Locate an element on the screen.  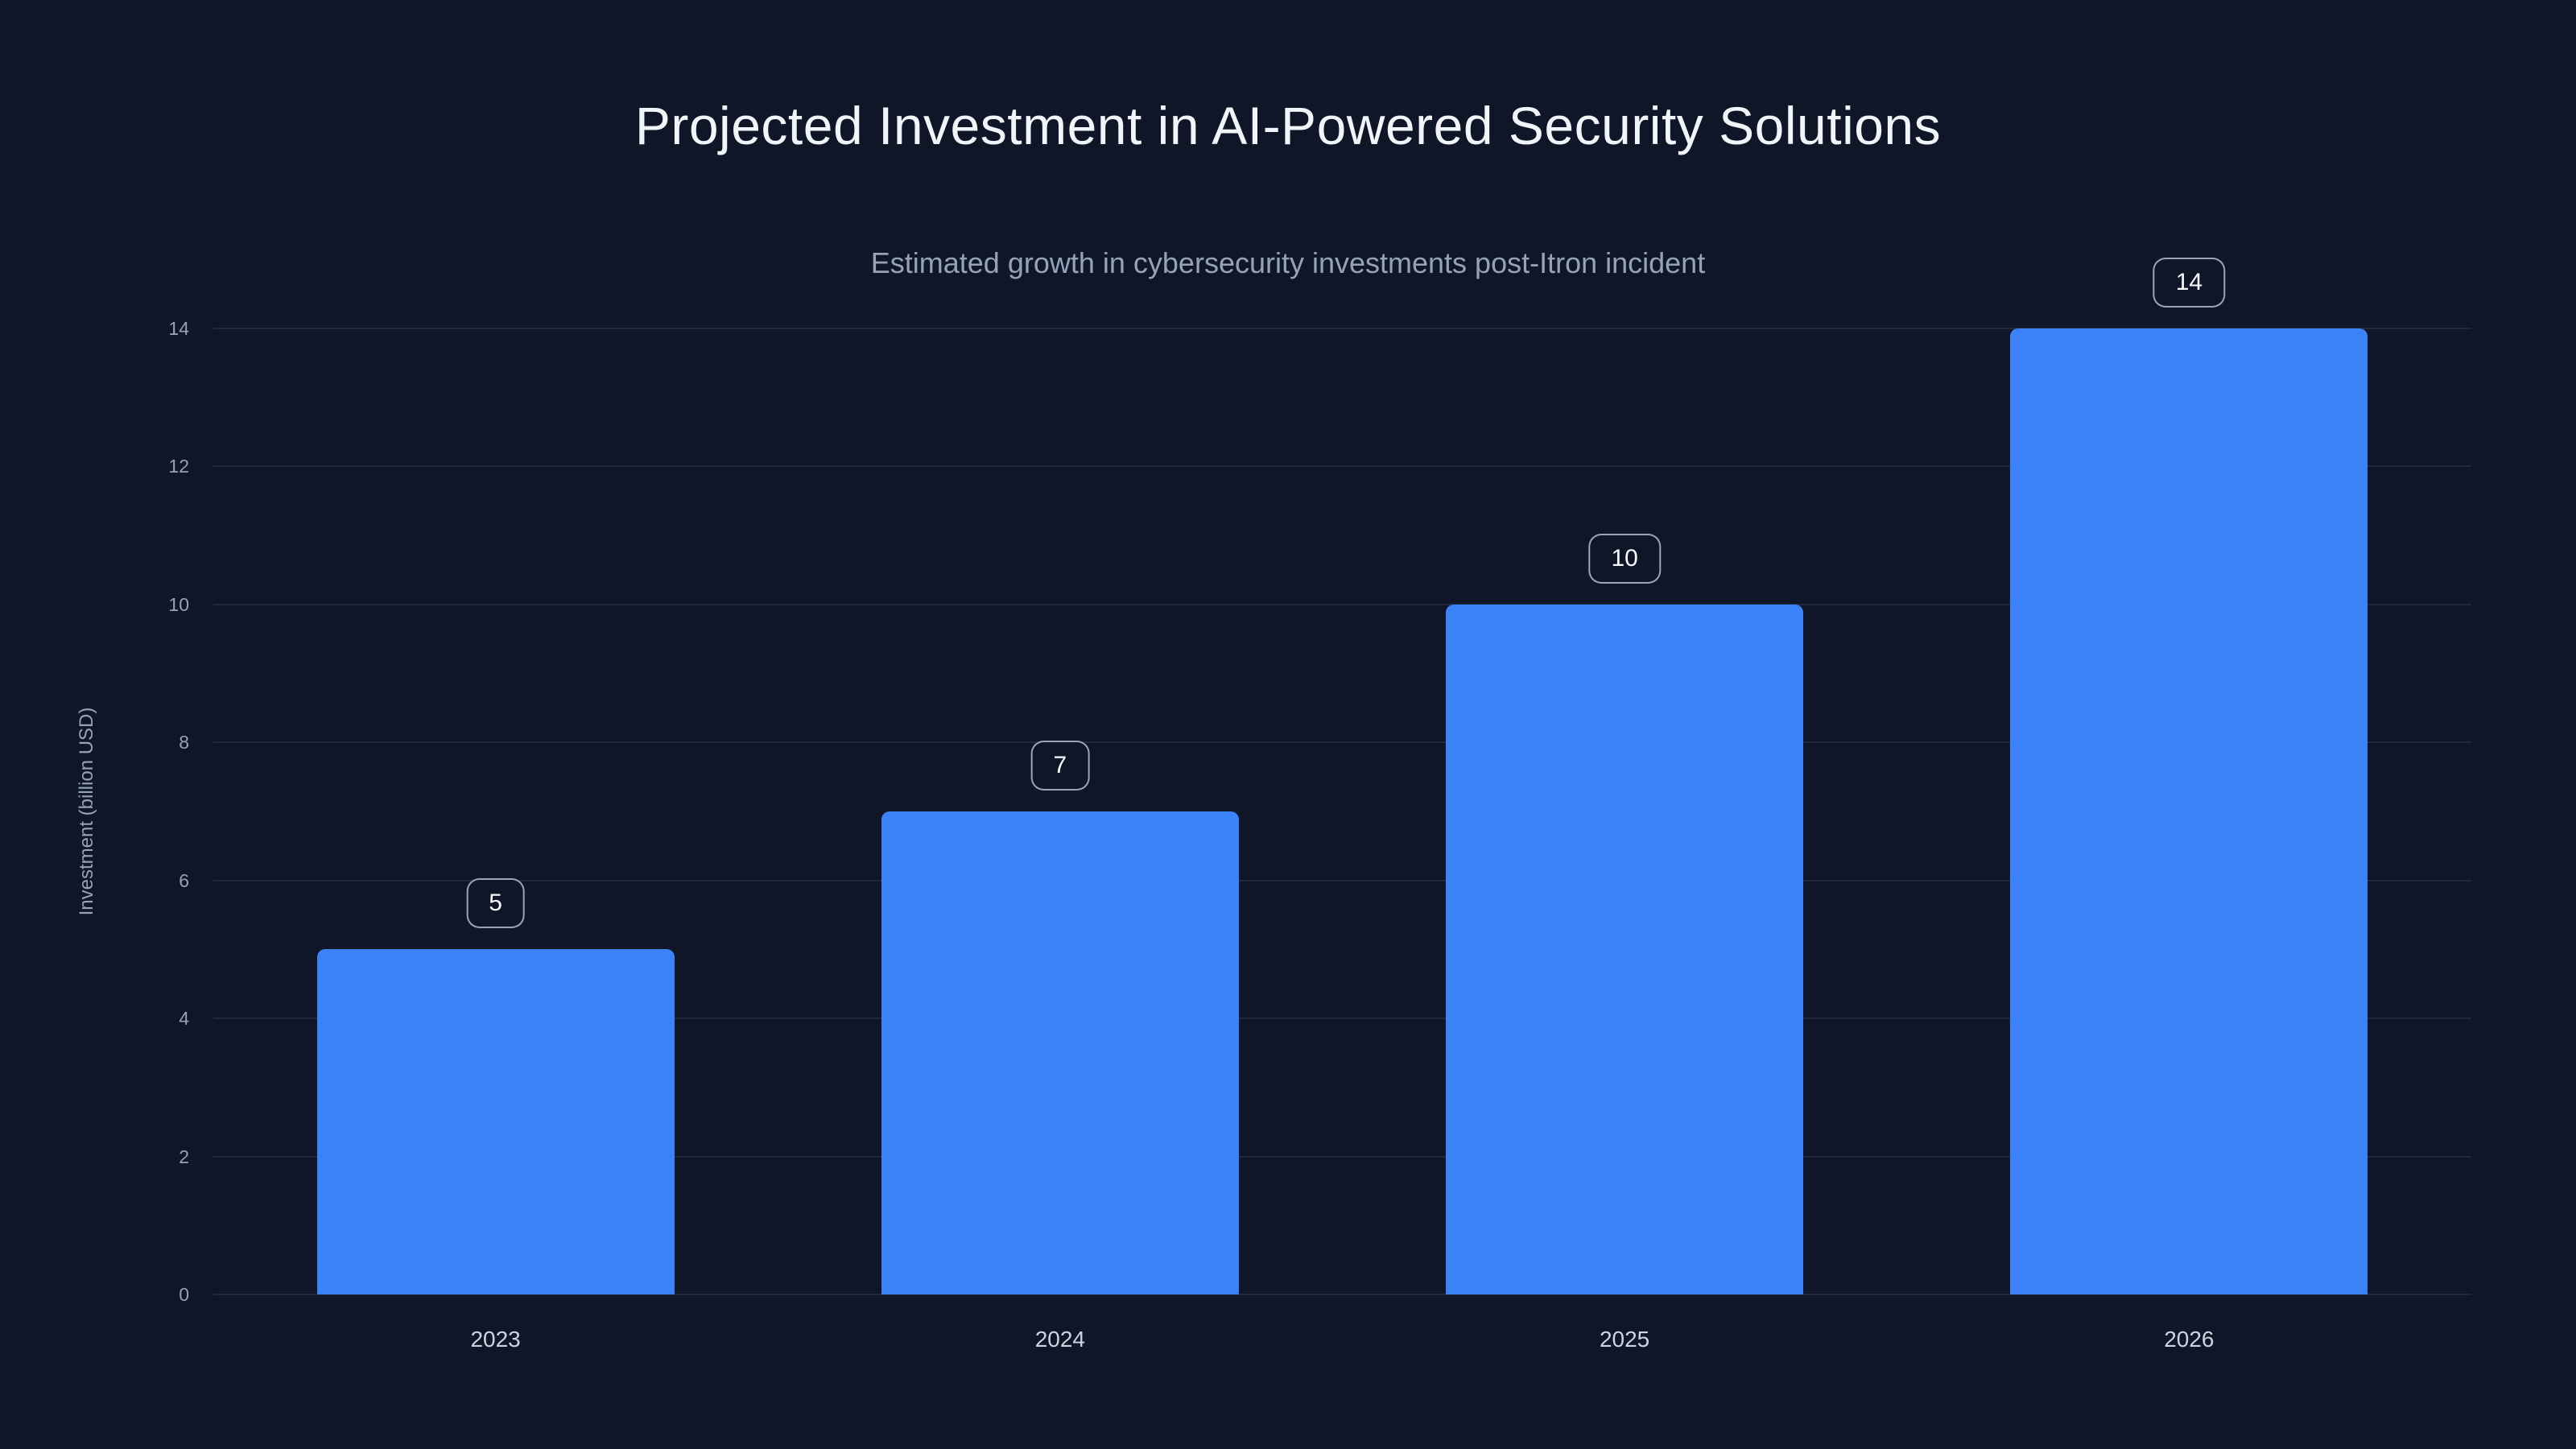
y-axis-title: Investment (billion USD) is located at coordinates (86, 811).